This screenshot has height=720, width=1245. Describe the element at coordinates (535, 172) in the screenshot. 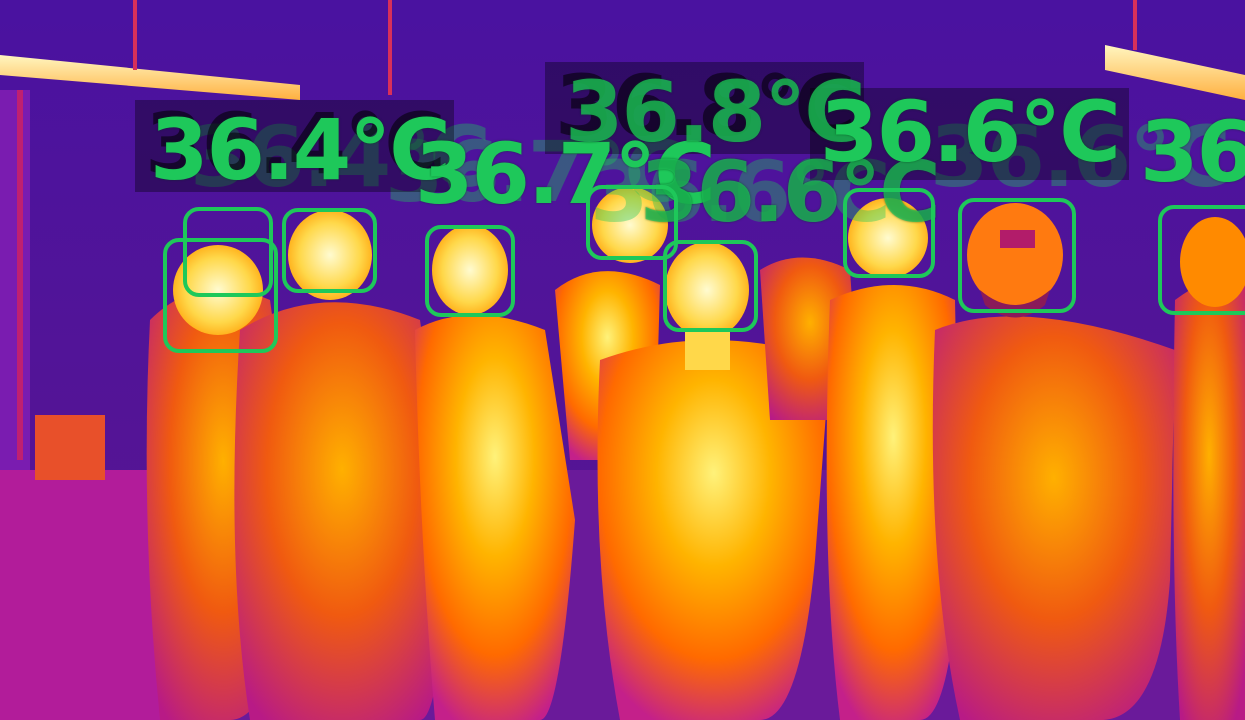

I see `temperature-reading-ghost: 36.7°C` at that location.